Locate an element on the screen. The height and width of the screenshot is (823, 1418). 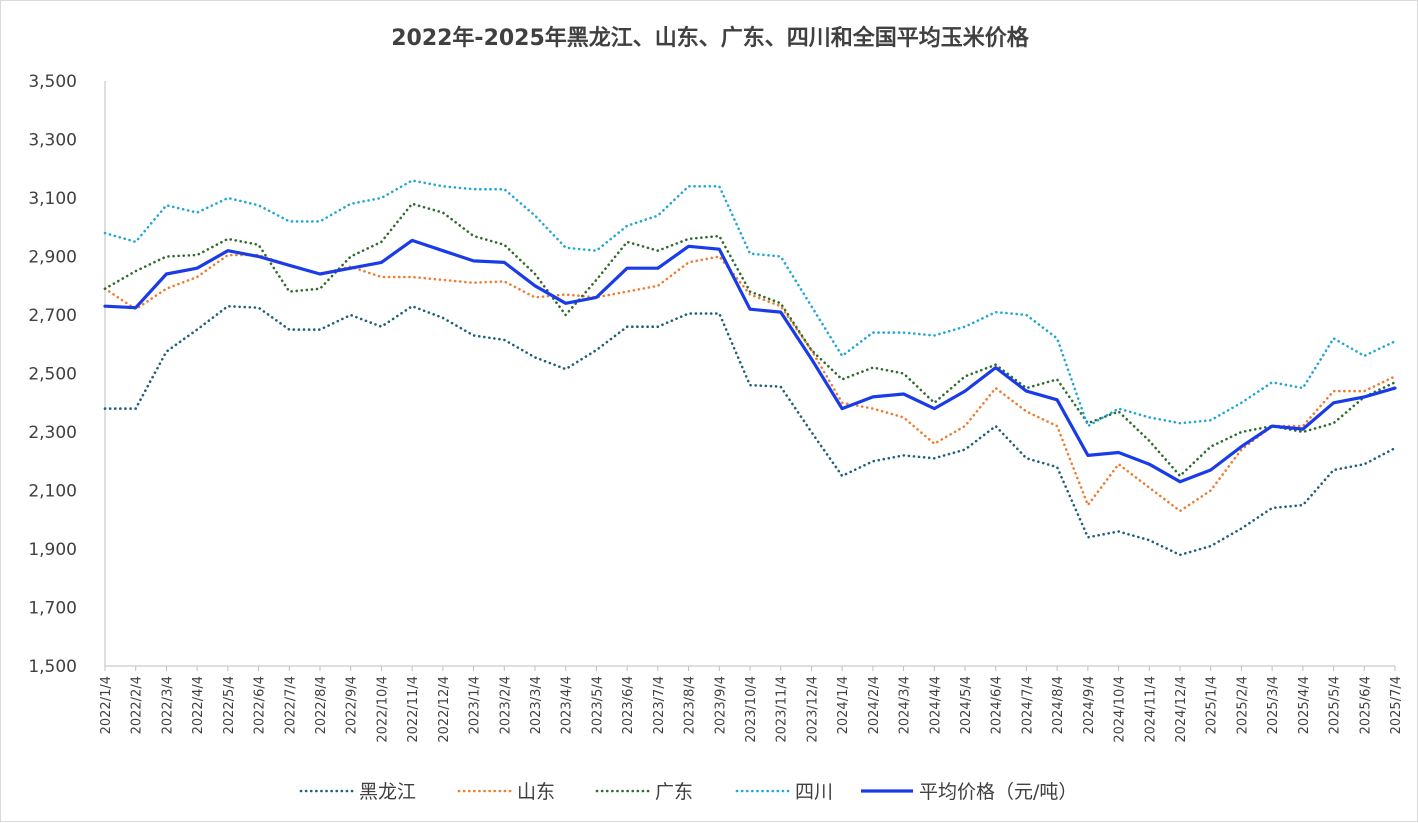
x-tick-label: 2022/12/4 is located at coordinates (444, 709).